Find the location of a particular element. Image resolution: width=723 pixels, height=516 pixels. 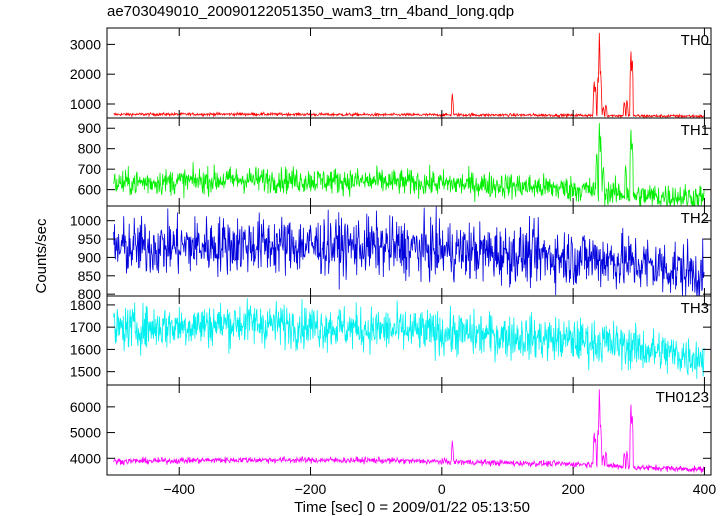

series-line-th3 is located at coordinates (409, 338).